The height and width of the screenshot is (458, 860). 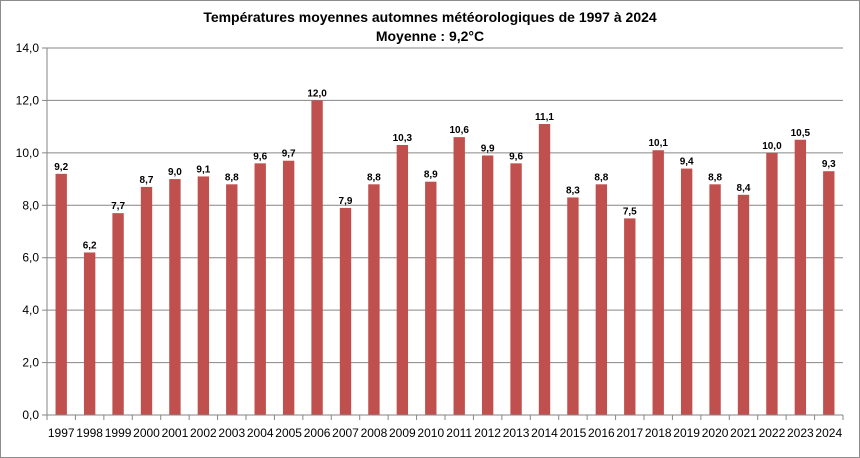 What do you see at coordinates (800, 433) in the screenshot?
I see `x-tick-label: 2023` at bounding box center [800, 433].